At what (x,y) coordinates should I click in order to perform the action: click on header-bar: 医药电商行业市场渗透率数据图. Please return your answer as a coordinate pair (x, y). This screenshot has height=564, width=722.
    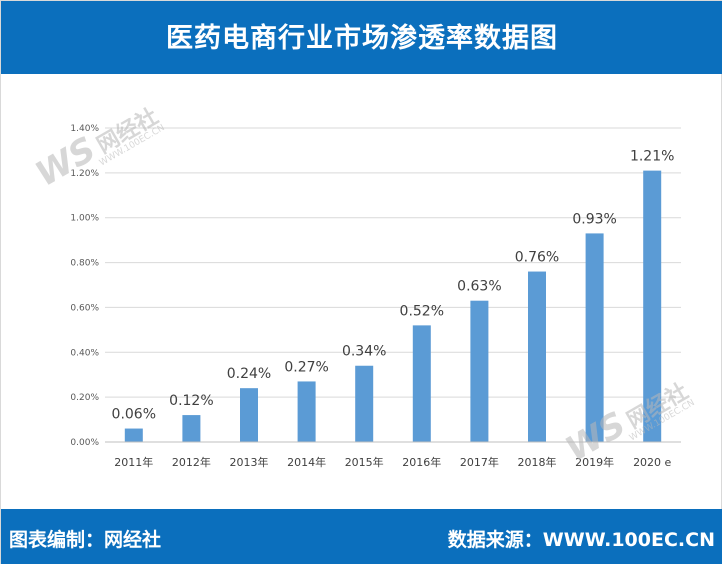
    Looking at the image, I should click on (361, 37).